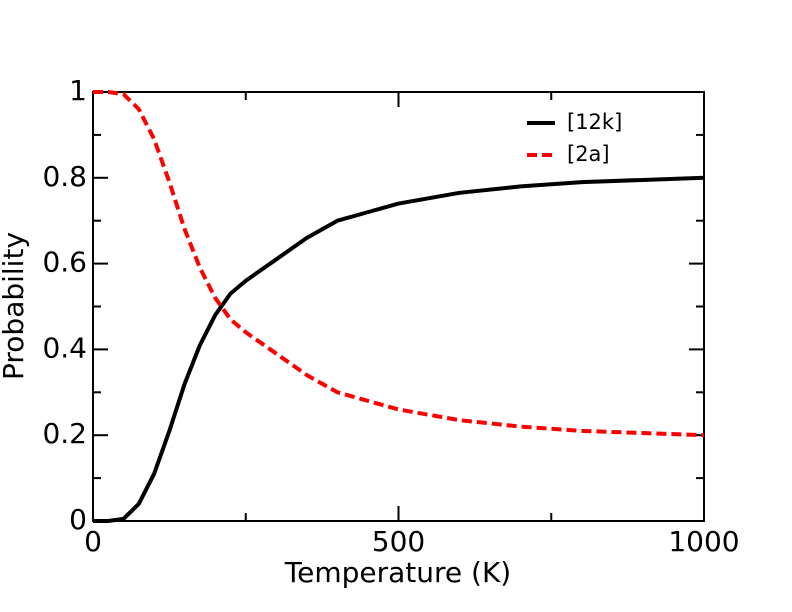 Image resolution: width=792 pixels, height=612 pixels. Describe the element at coordinates (398, 541) in the screenshot. I see `x-tick-label: 500` at that location.